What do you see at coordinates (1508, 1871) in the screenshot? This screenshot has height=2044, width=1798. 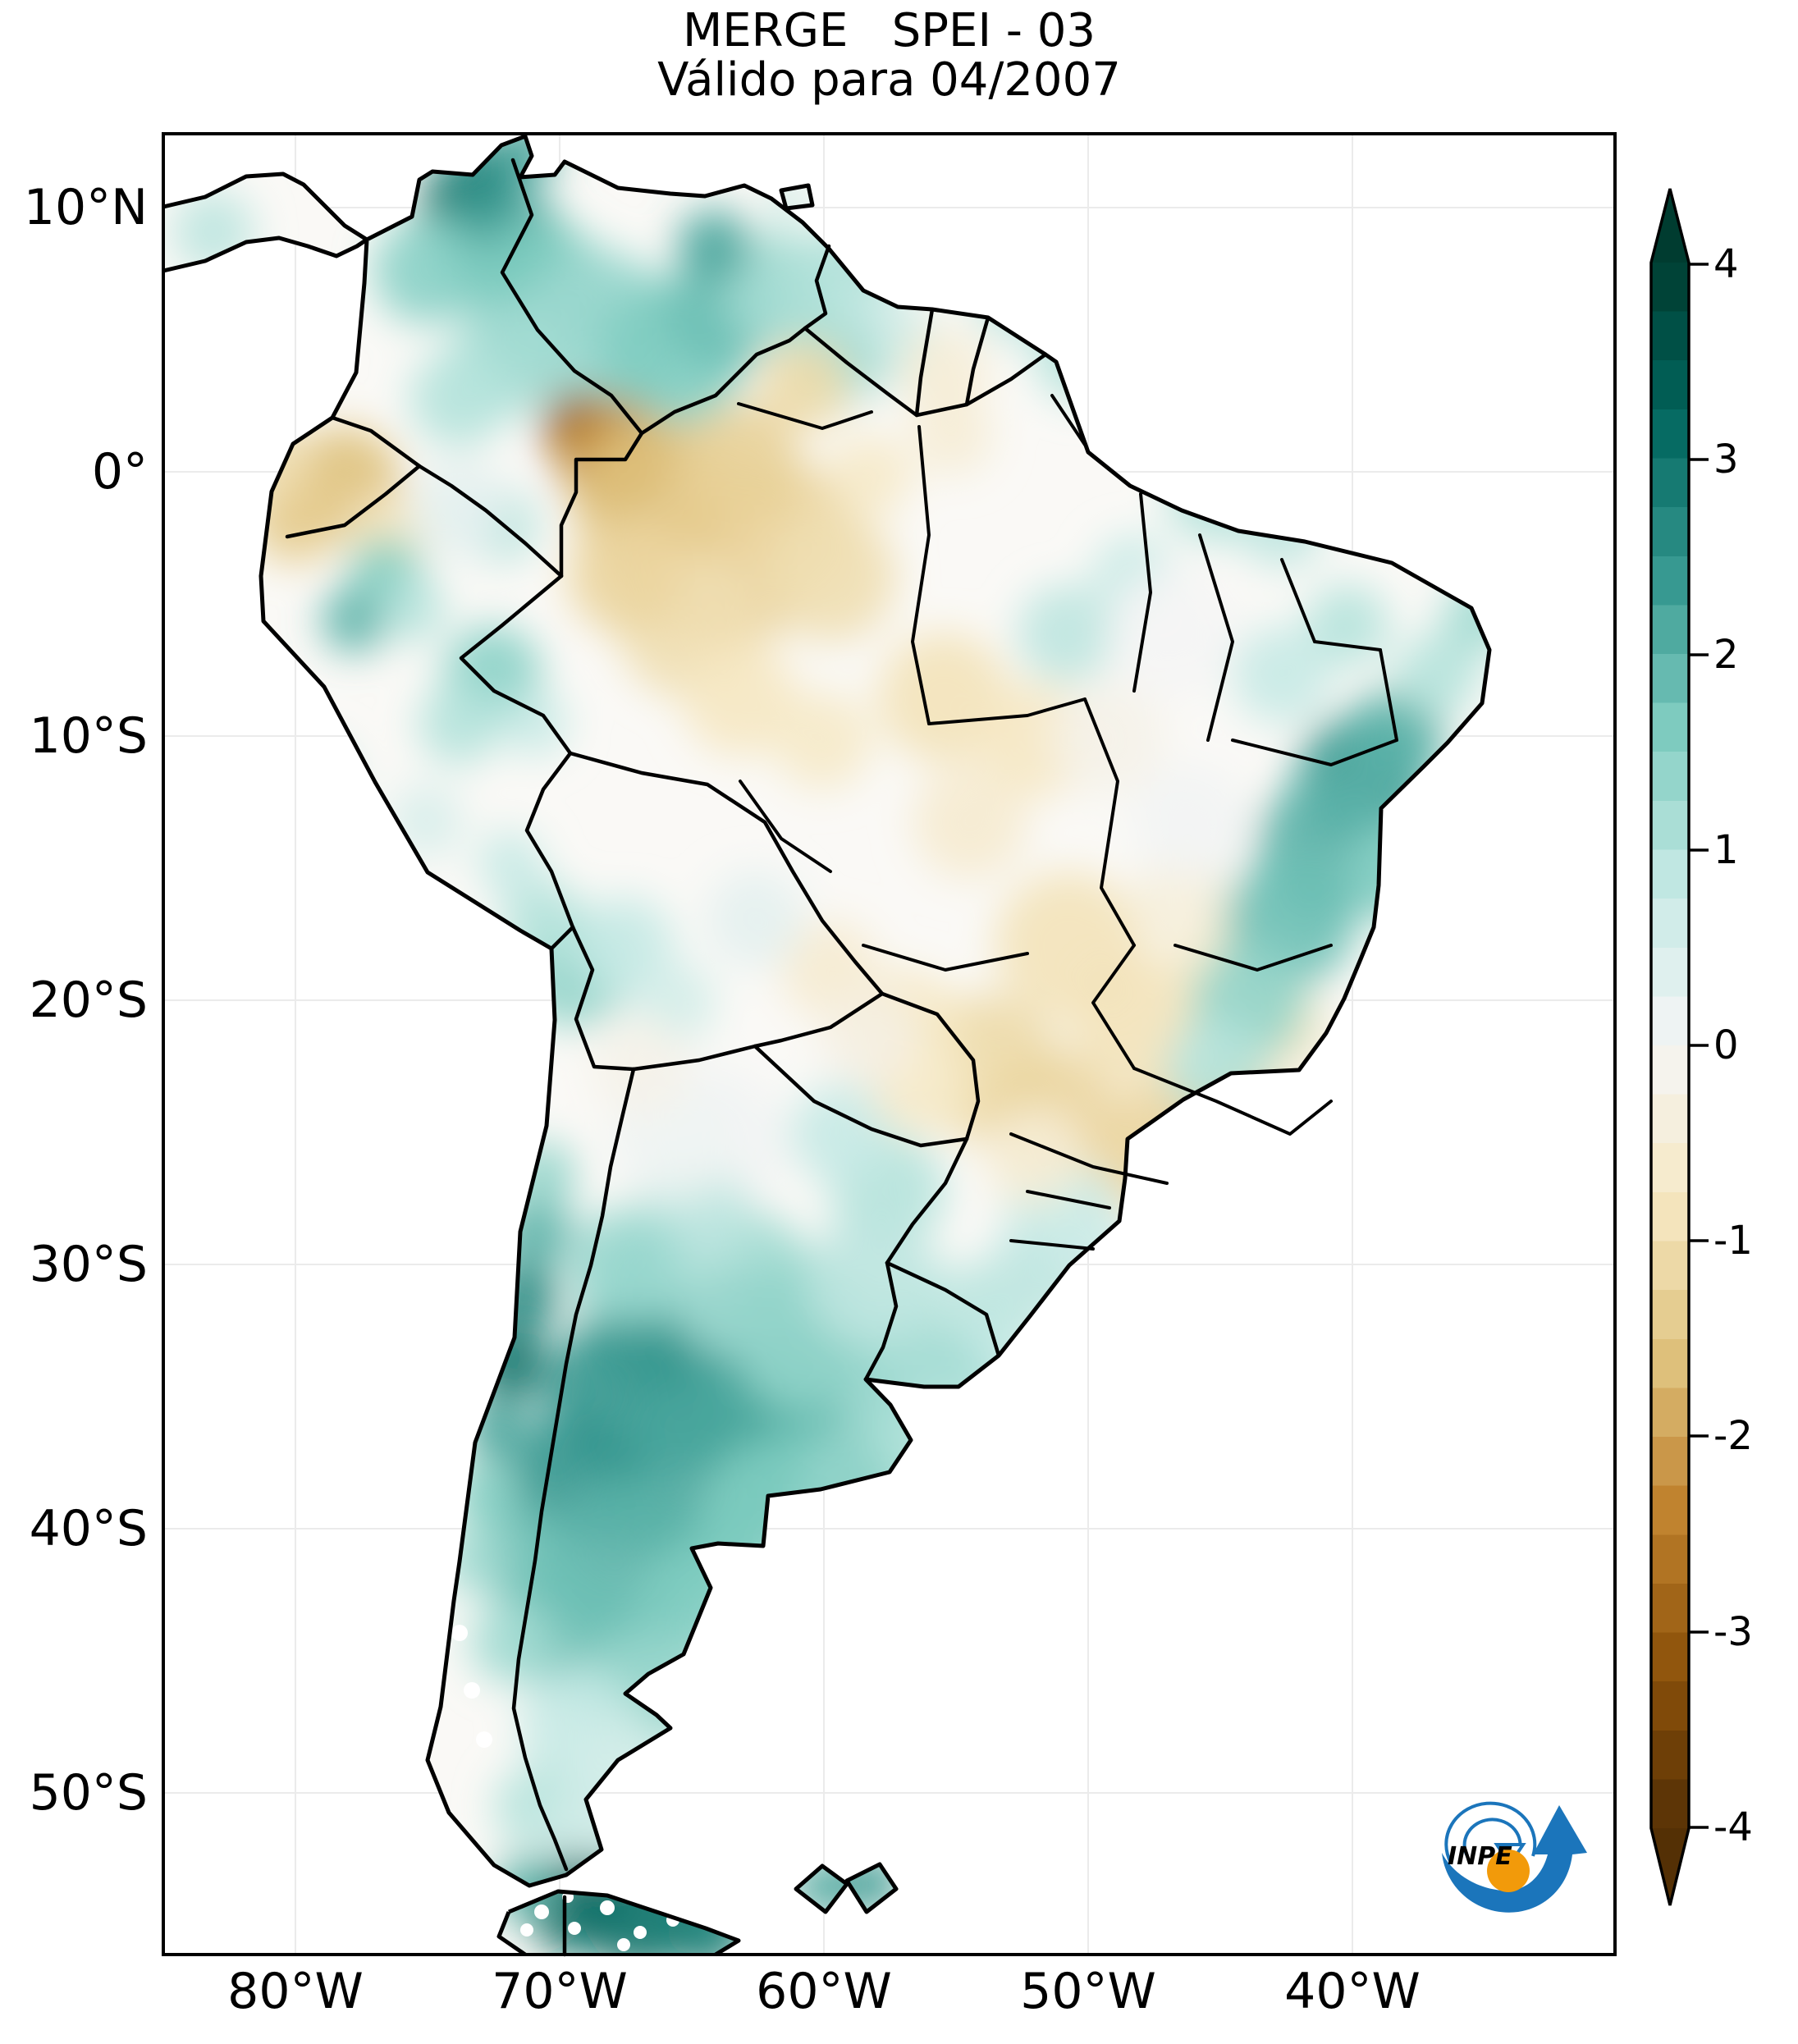 I see `inpe-logo-orange-dot` at bounding box center [1508, 1871].